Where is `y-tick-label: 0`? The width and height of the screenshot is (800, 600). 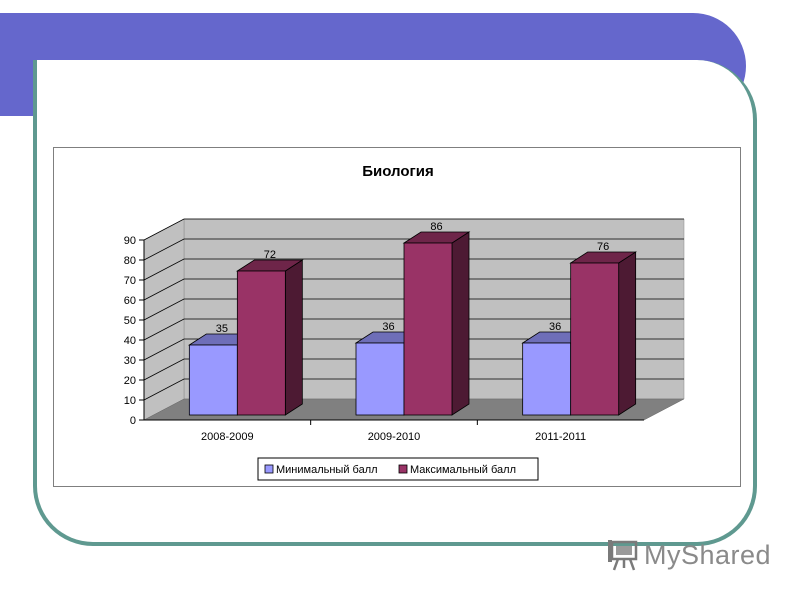
y-tick-label: 0 is located at coordinates (133, 421).